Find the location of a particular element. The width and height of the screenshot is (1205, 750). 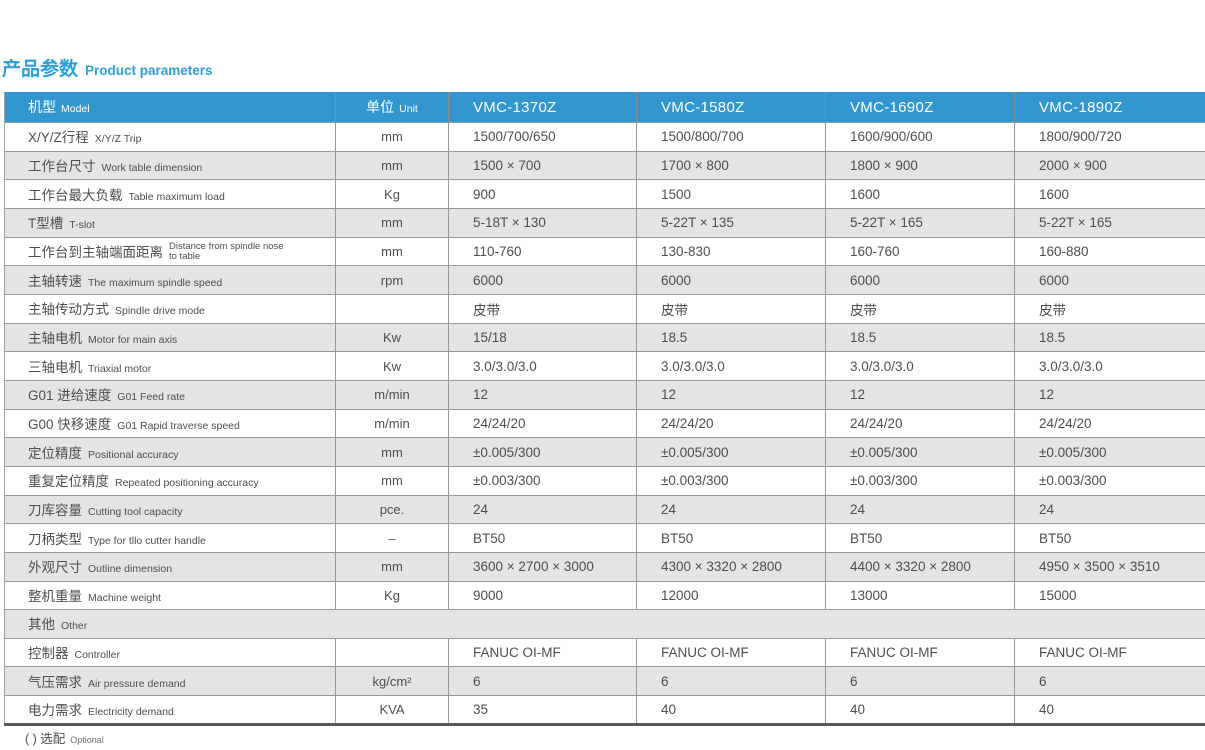

value-cell: 4950 × 3500 × 3510 is located at coordinates (1109, 566).